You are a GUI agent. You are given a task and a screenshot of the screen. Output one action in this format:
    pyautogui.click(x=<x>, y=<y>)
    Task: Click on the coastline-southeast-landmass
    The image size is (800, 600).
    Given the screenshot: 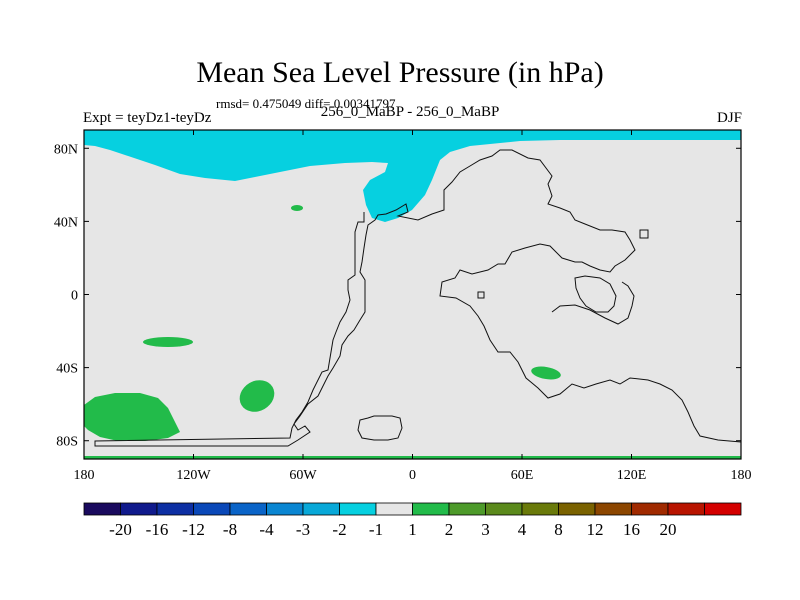 What is the action you would take?
    pyautogui.click(x=593, y=303)
    